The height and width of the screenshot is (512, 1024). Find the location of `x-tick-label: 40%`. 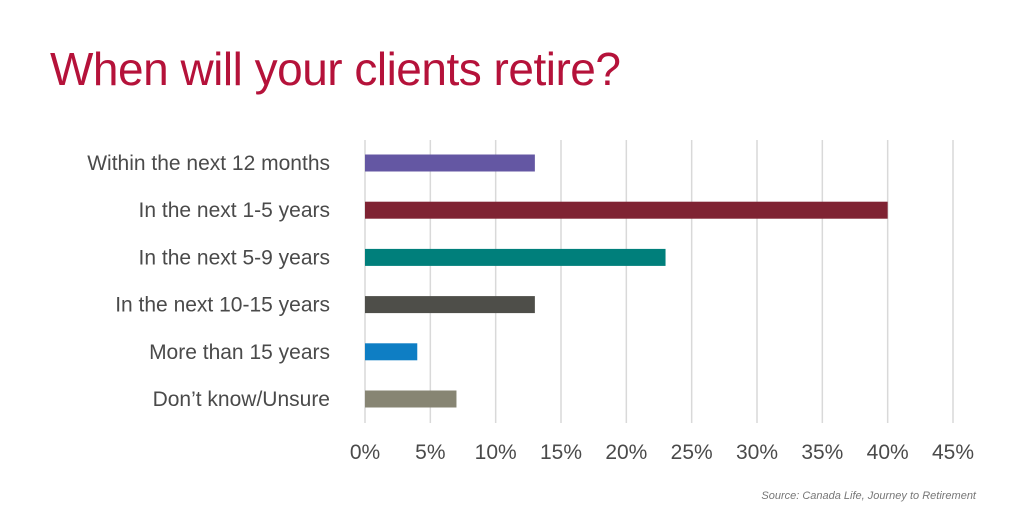

x-tick-label: 40% is located at coordinates (888, 452).